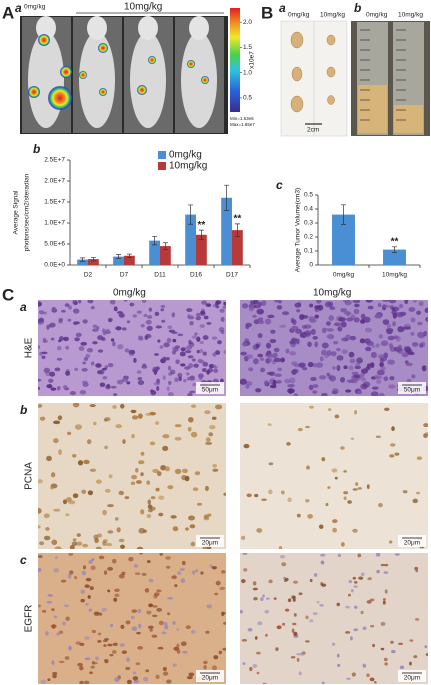 The height and width of the screenshot is (685, 431). What do you see at coordinates (83, 75) in the screenshot?
I see `signal` at bounding box center [83, 75].